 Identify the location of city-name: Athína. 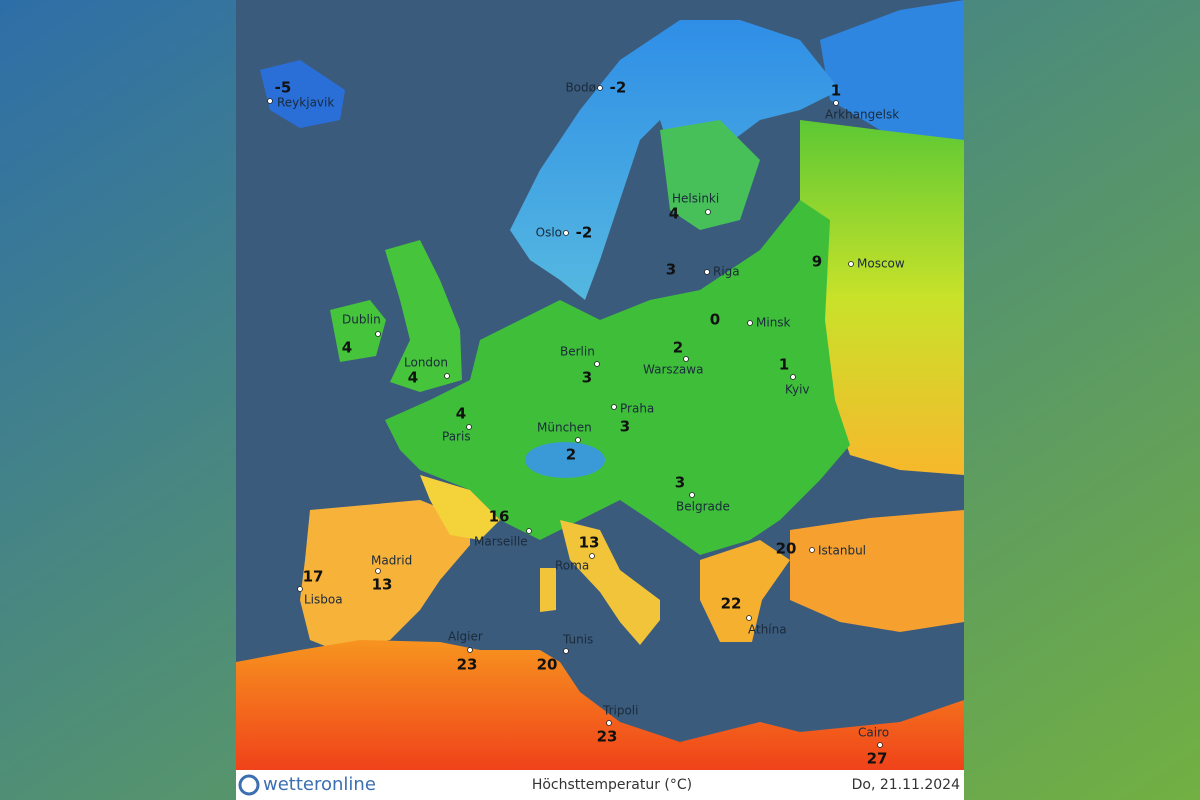
(767, 630).